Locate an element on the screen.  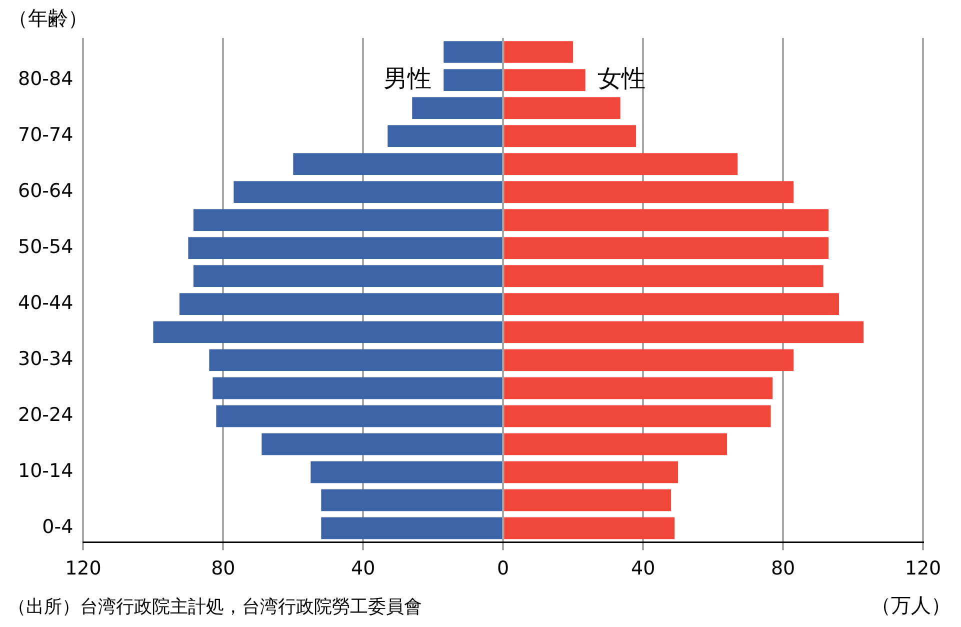
y-tick-label: 10-14 is located at coordinates (46, 471).